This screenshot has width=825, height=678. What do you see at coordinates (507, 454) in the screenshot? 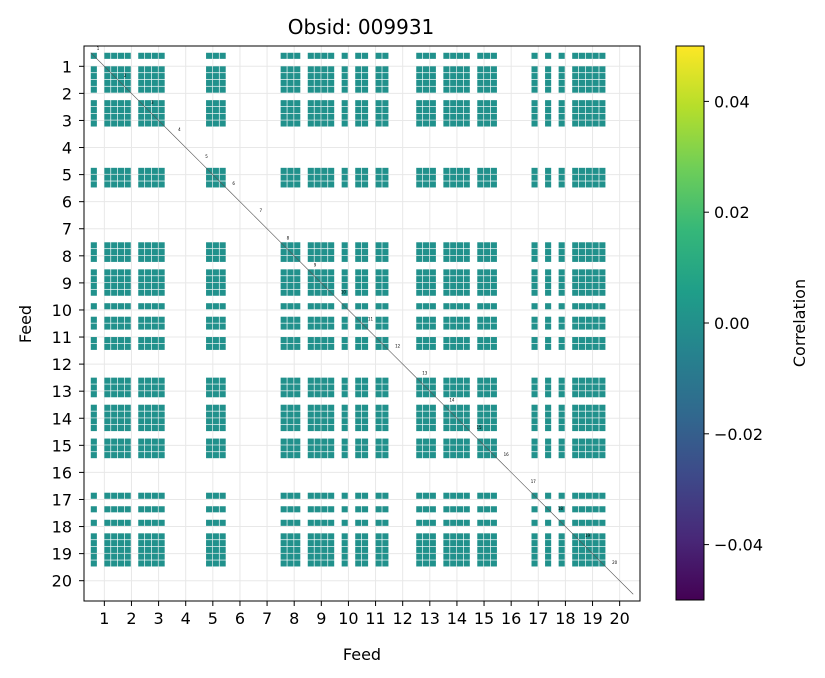
I see `diagonal-label: 16` at bounding box center [507, 454].